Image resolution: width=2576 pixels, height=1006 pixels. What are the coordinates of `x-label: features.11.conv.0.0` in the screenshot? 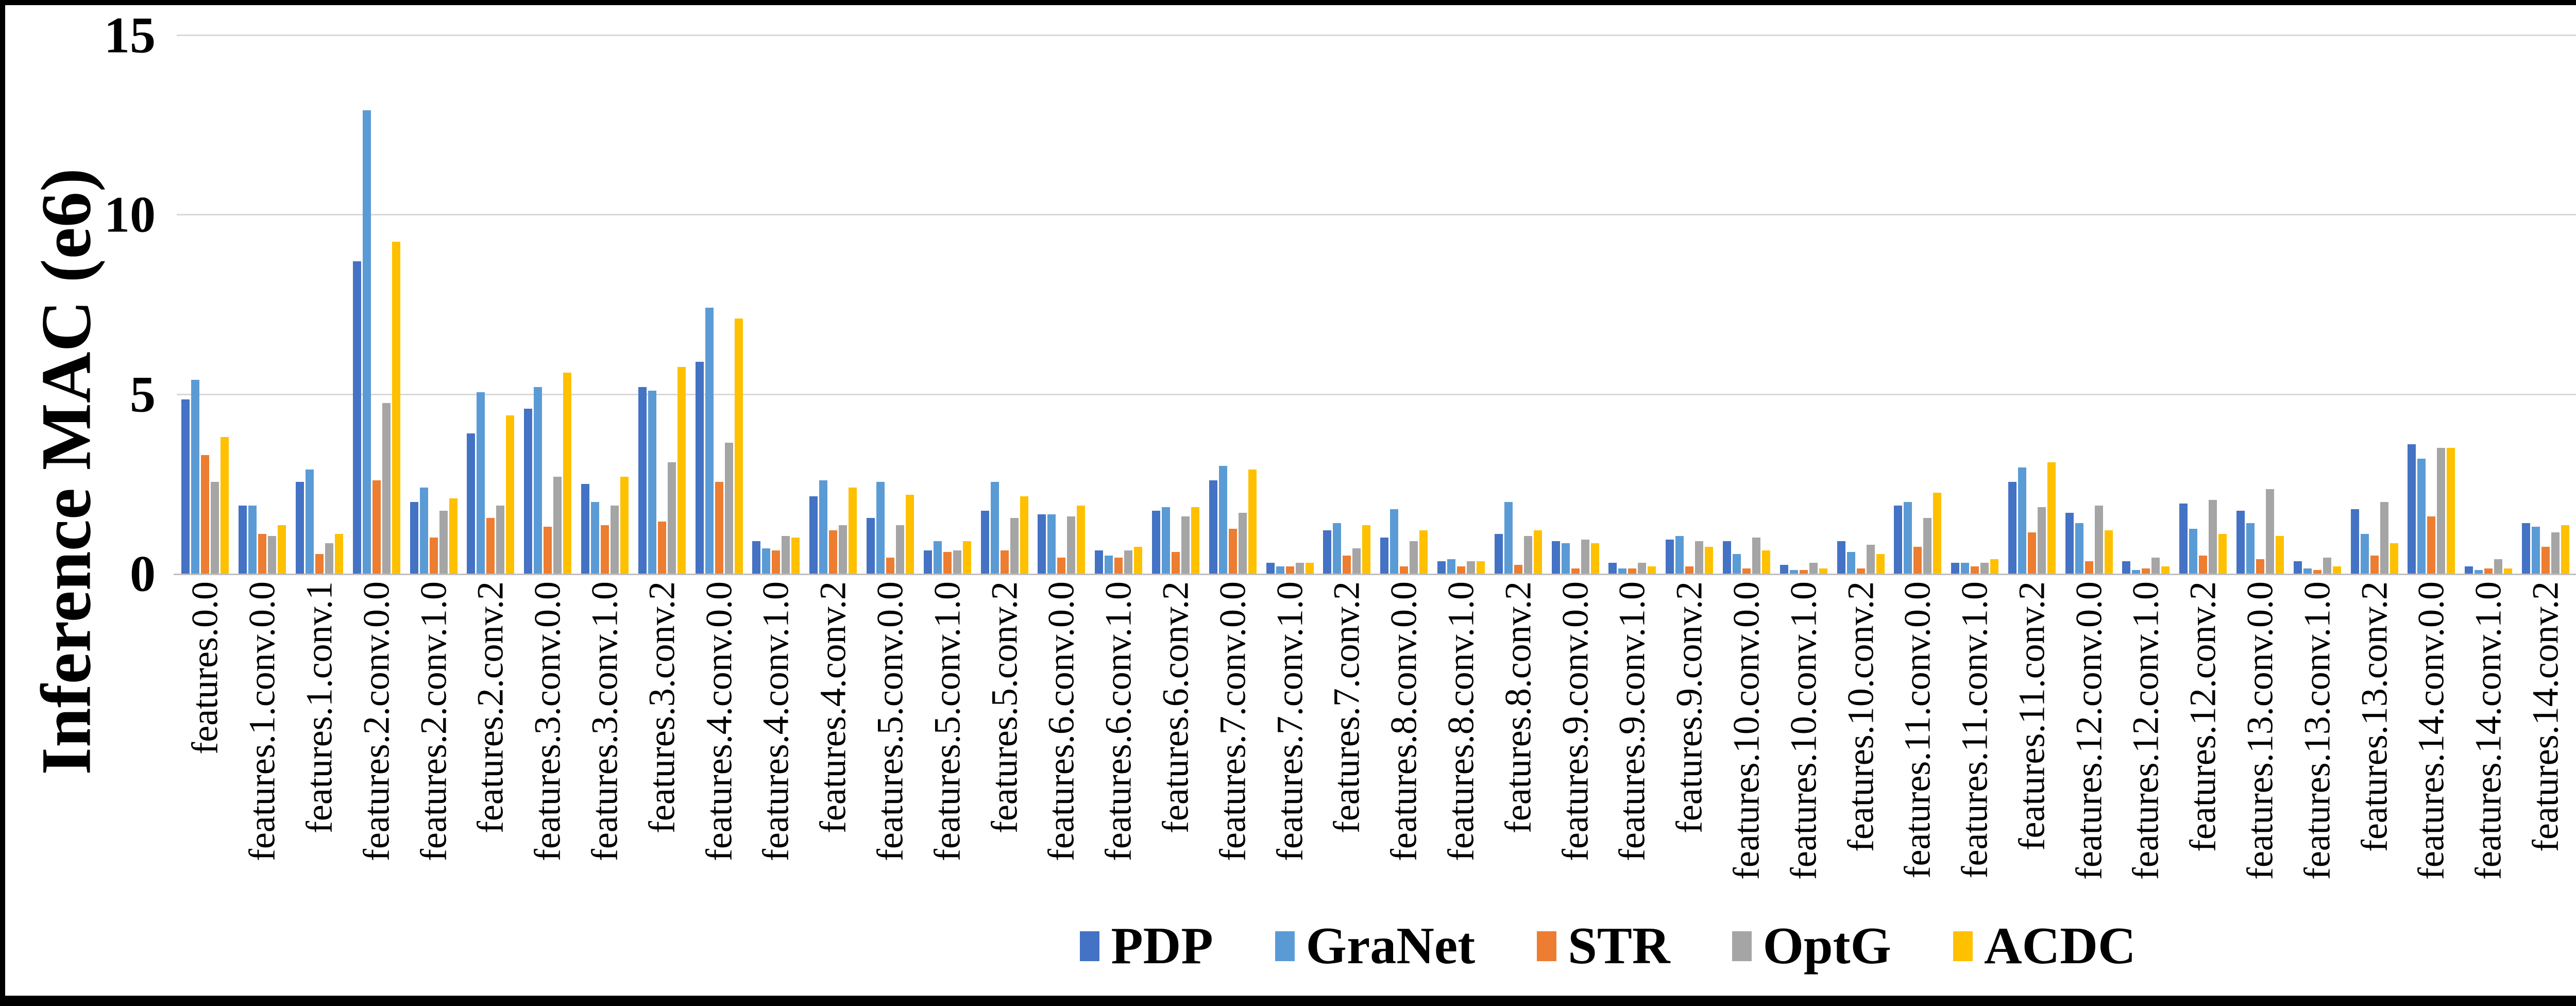 It's located at (1917, 730).